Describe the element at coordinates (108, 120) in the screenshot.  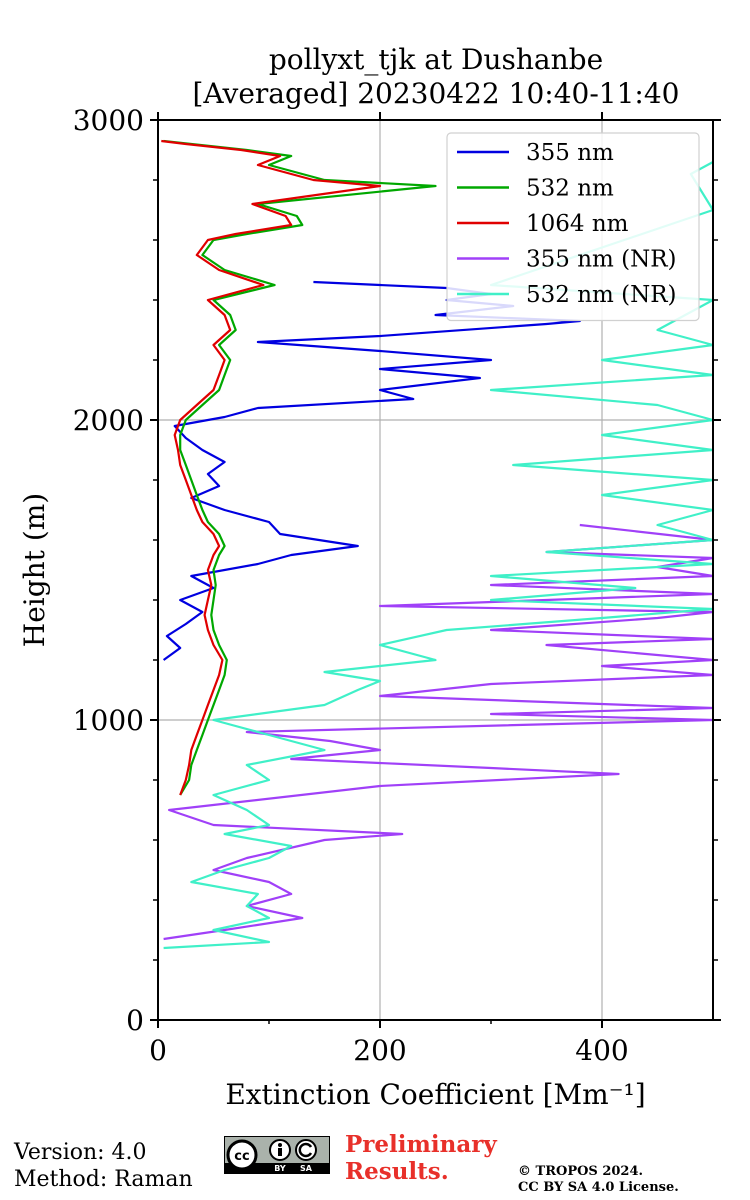
I see `y-tick-label: 3000` at that location.